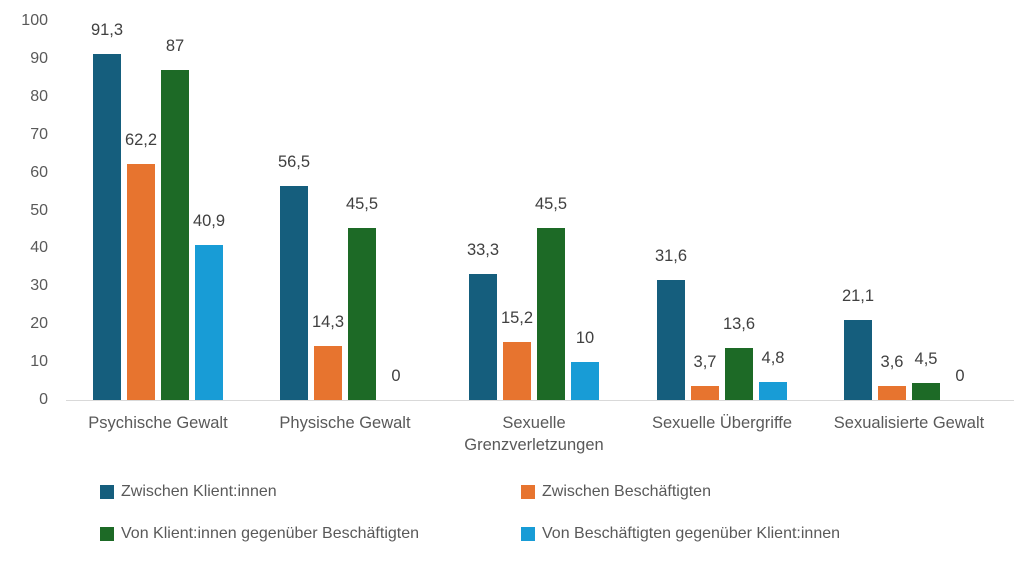  What do you see at coordinates (540, 400) in the screenshot?
I see `x-axis-baseline` at bounding box center [540, 400].